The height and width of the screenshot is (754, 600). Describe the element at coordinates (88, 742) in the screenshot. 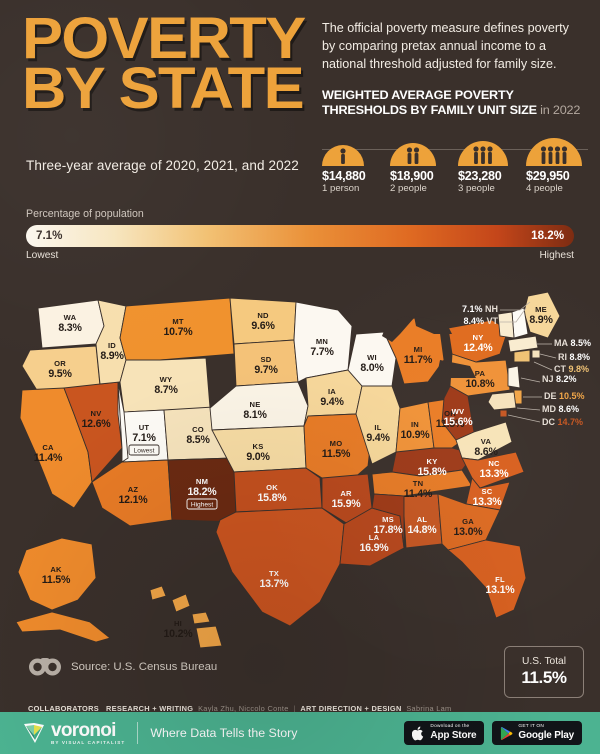

I see `brand-subline: BY VISUAL CAPITALIST` at that location.